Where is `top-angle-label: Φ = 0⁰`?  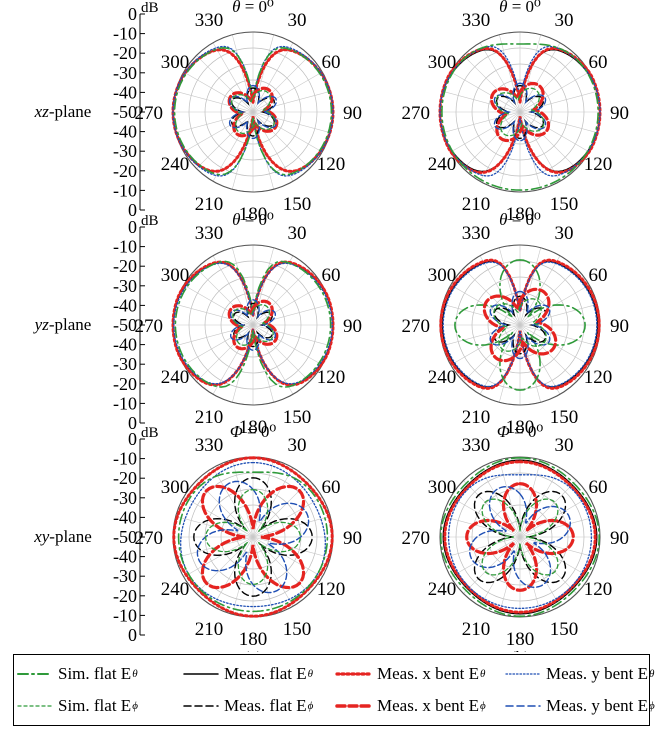 top-angle-label: Φ = 0⁰ is located at coordinates (520, 431).